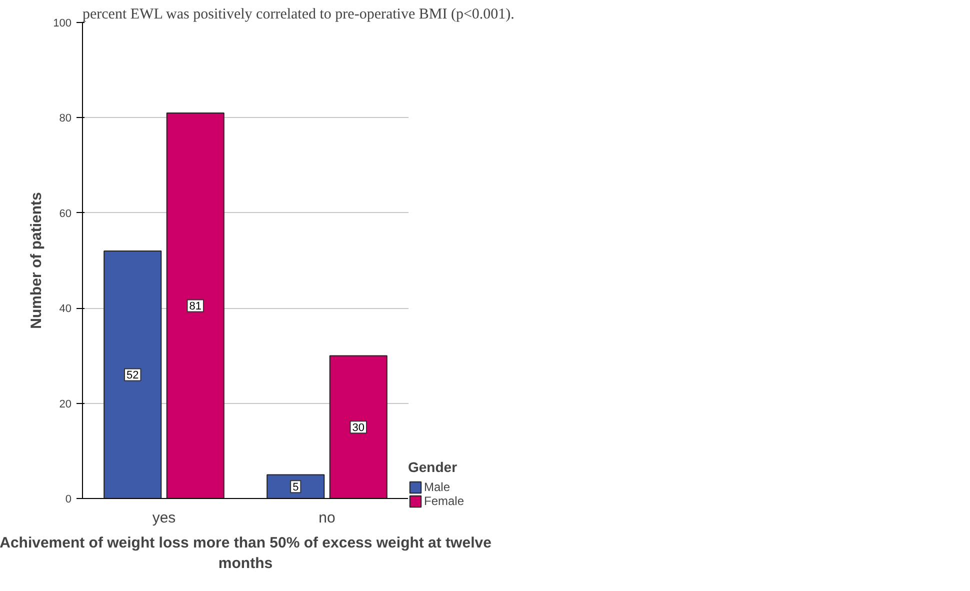 Image resolution: width=970 pixels, height=591 pixels. What do you see at coordinates (433, 467) in the screenshot?
I see `legend-title: Gender` at bounding box center [433, 467].